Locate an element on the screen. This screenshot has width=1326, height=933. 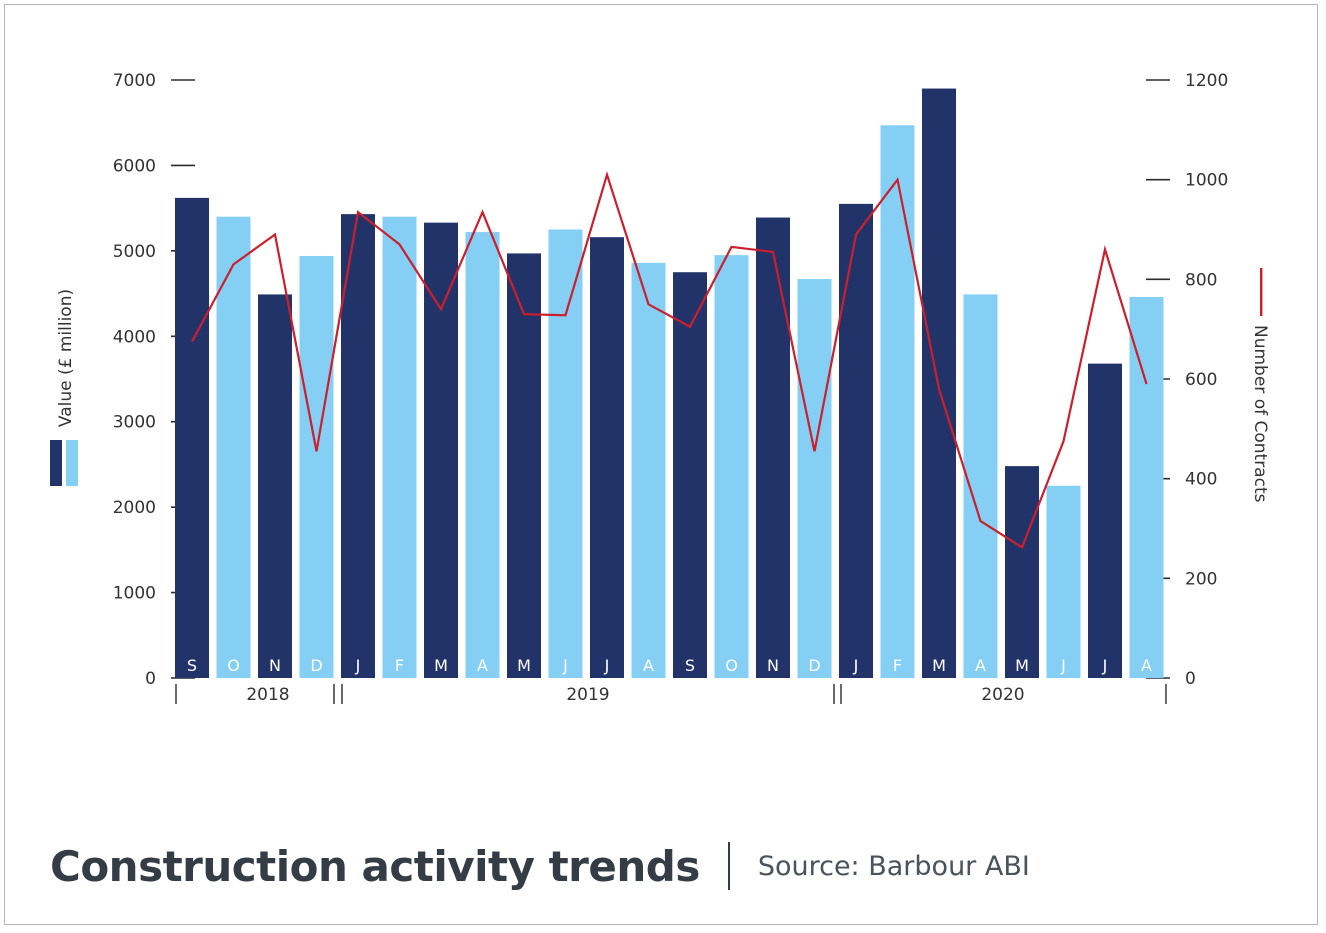
year-axis: 2018 2019 2020 is located at coordinates (671, 694).